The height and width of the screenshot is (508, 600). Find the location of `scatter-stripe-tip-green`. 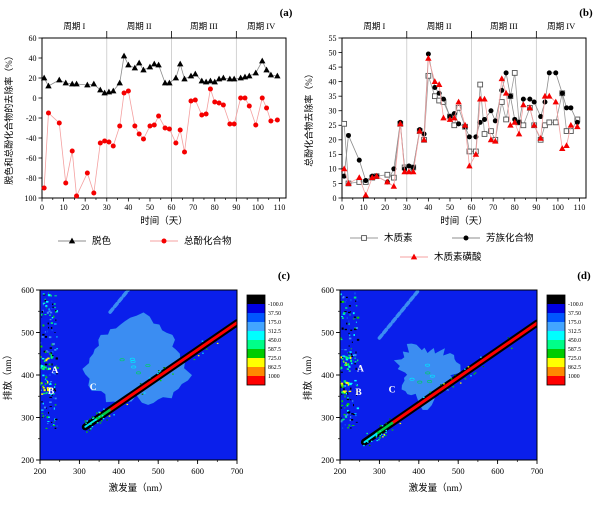

scatter-stripe-tip-green is located at coordinates (102, 414).